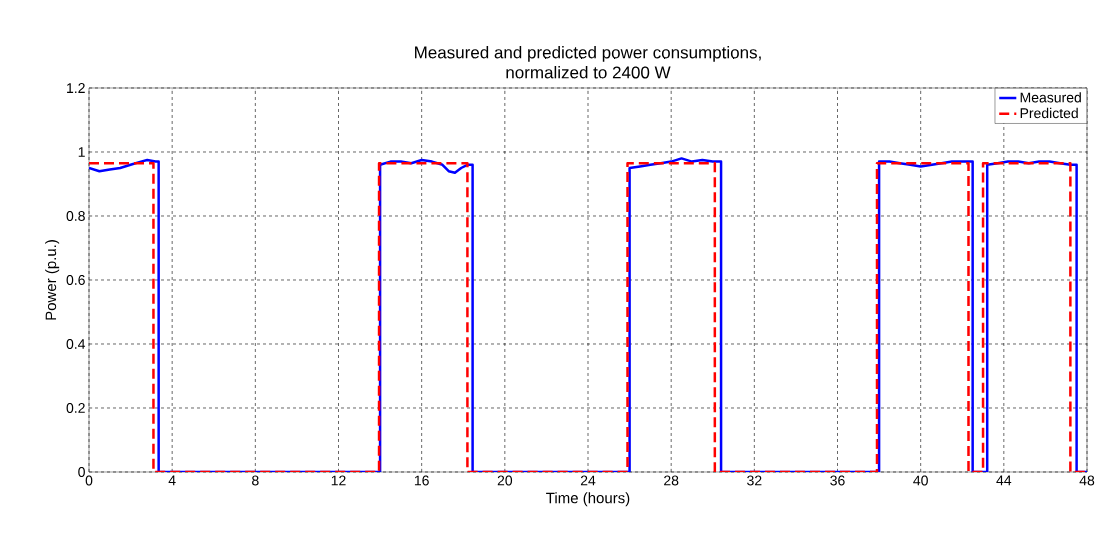 This screenshot has width=1104, height=536. I want to click on y-tick-label: 0.8, so click(75, 216).